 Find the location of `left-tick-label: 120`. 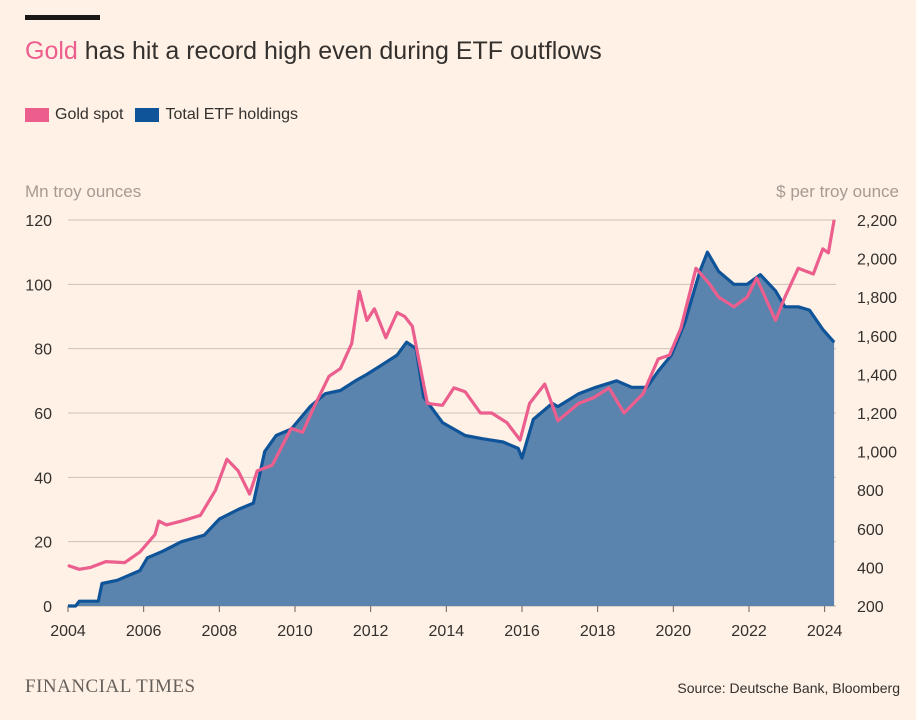

left-tick-label: 120 is located at coordinates (38, 221).